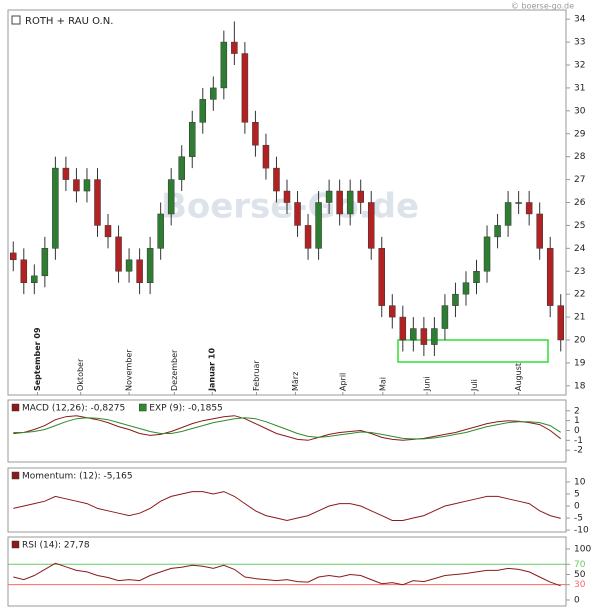 Image resolution: width=612 pixels, height=613 pixels. What do you see at coordinates (580, 363) in the screenshot?
I see `y-tick-label: 19` at bounding box center [580, 363].